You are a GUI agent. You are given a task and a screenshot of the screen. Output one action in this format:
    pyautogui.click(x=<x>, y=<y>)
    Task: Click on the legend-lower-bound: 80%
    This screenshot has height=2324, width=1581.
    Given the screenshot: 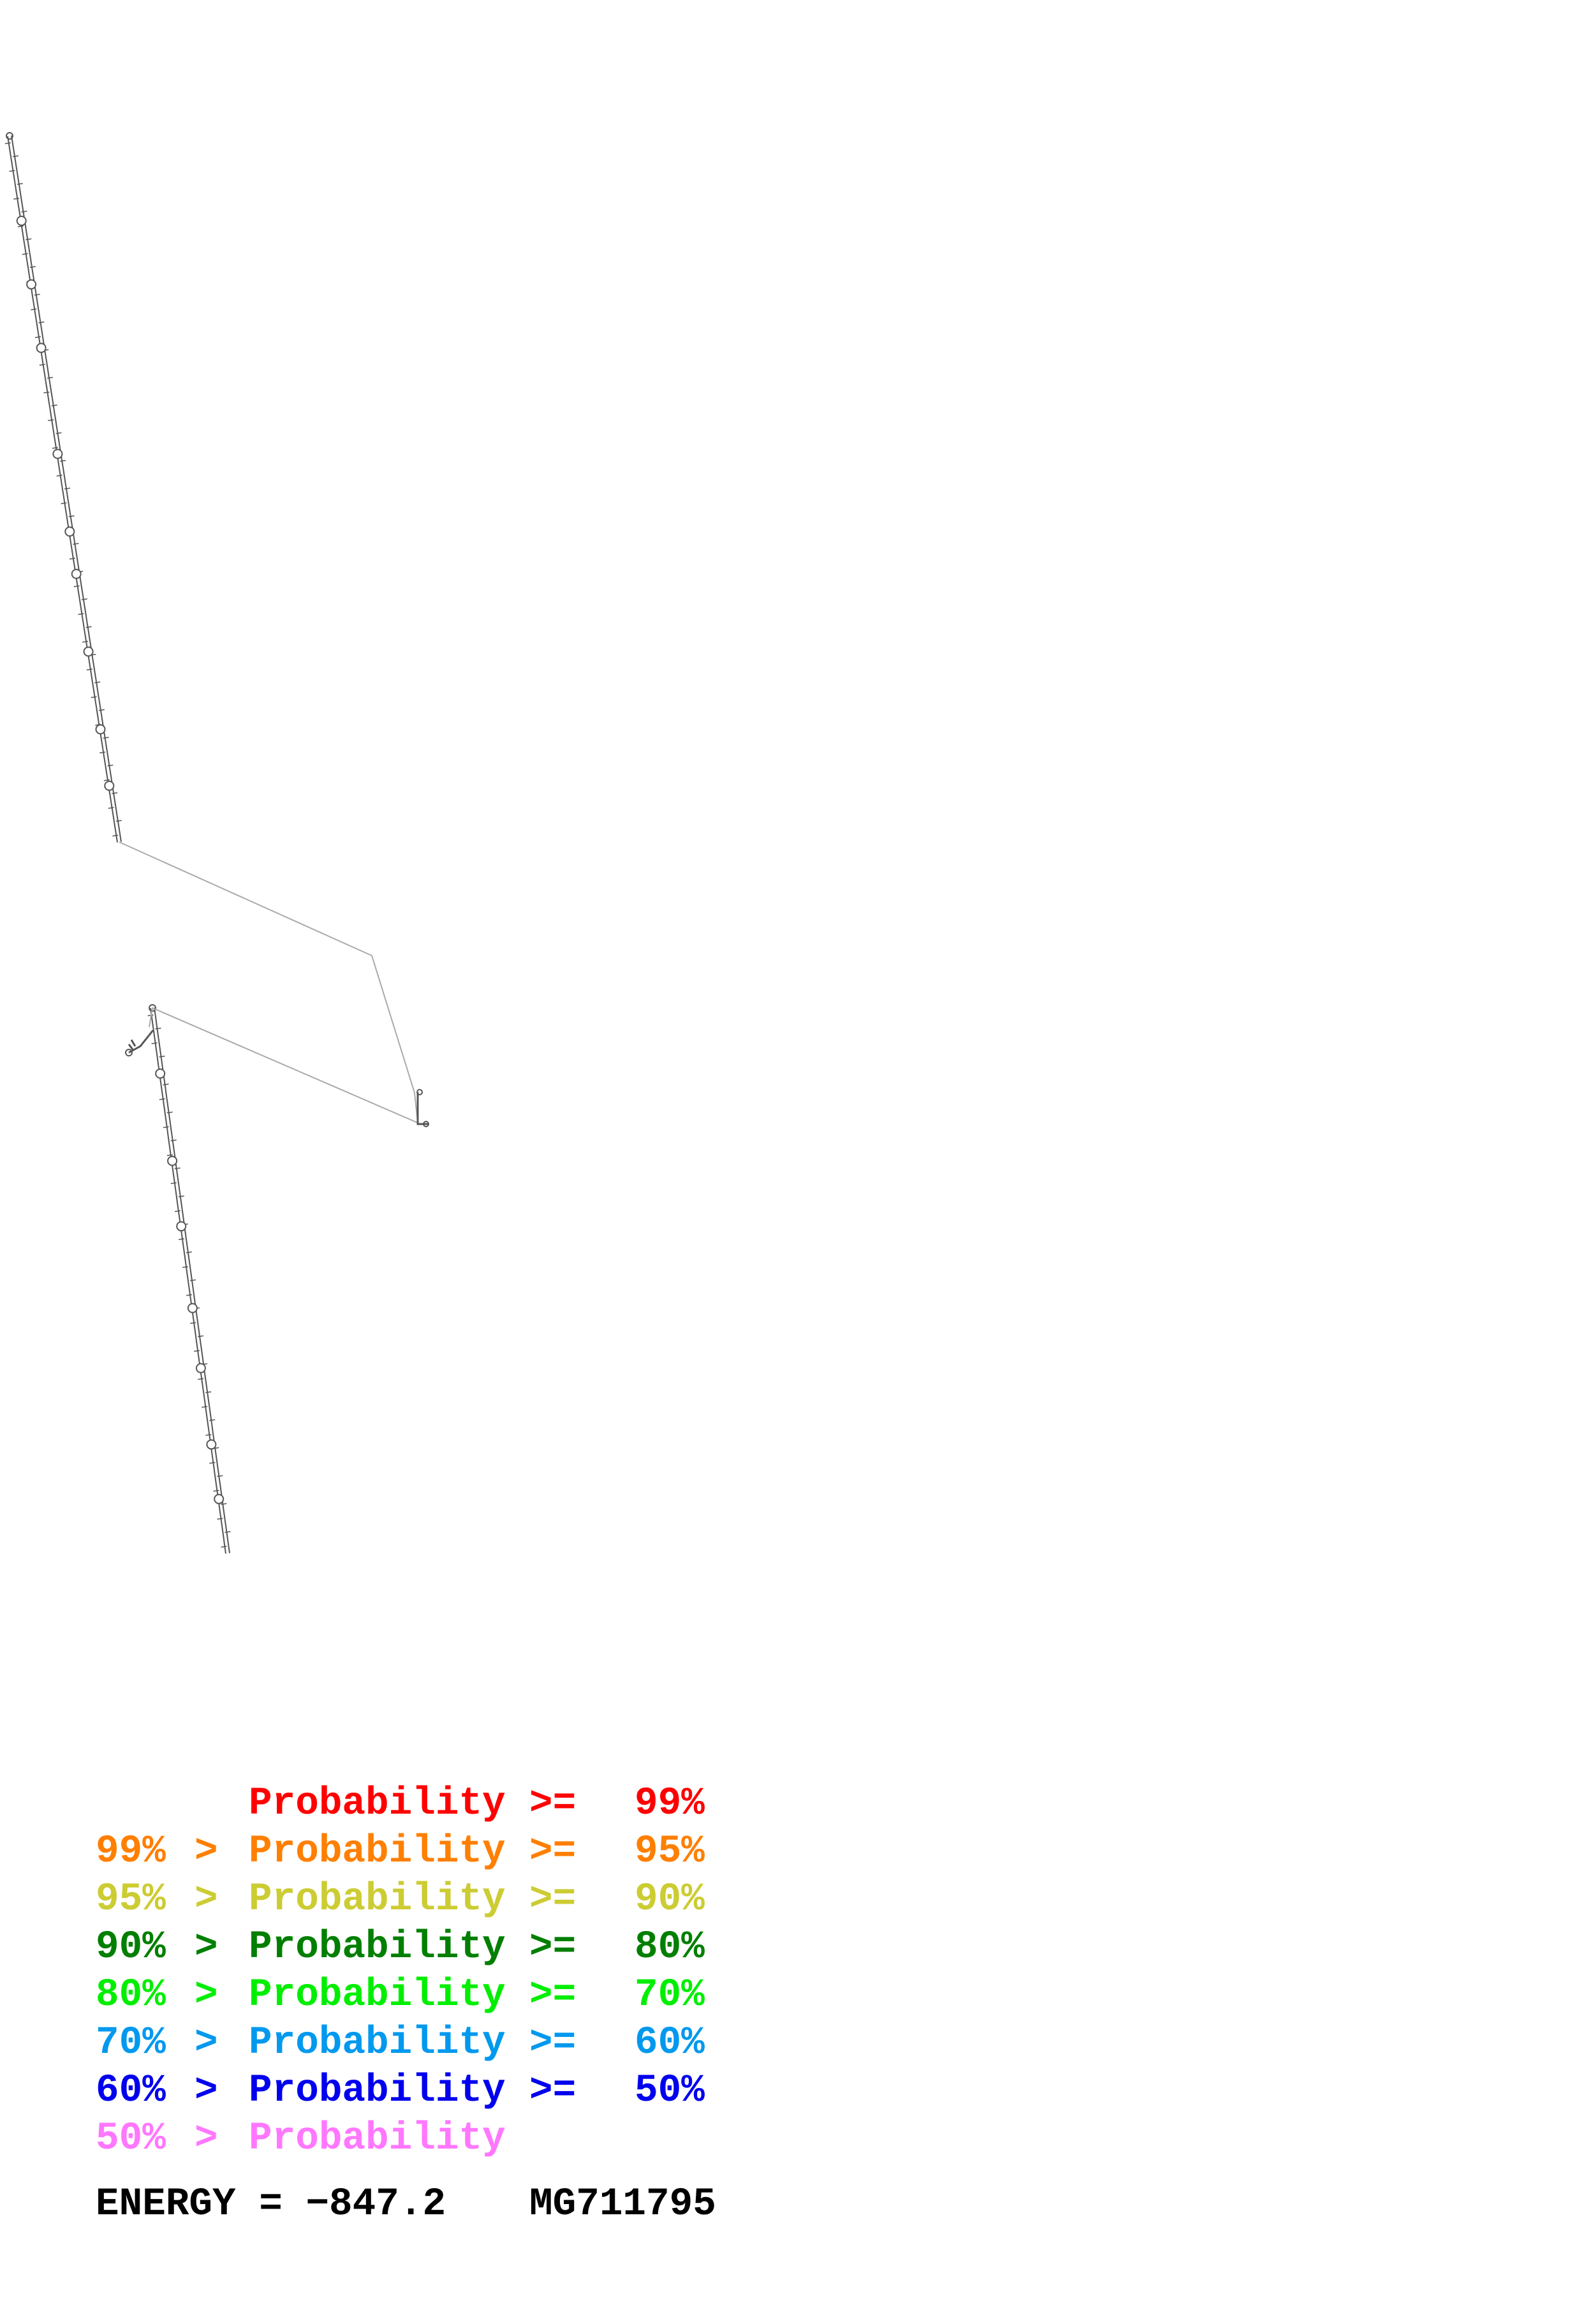 What is the action you would take?
    pyautogui.click(x=670, y=1947)
    